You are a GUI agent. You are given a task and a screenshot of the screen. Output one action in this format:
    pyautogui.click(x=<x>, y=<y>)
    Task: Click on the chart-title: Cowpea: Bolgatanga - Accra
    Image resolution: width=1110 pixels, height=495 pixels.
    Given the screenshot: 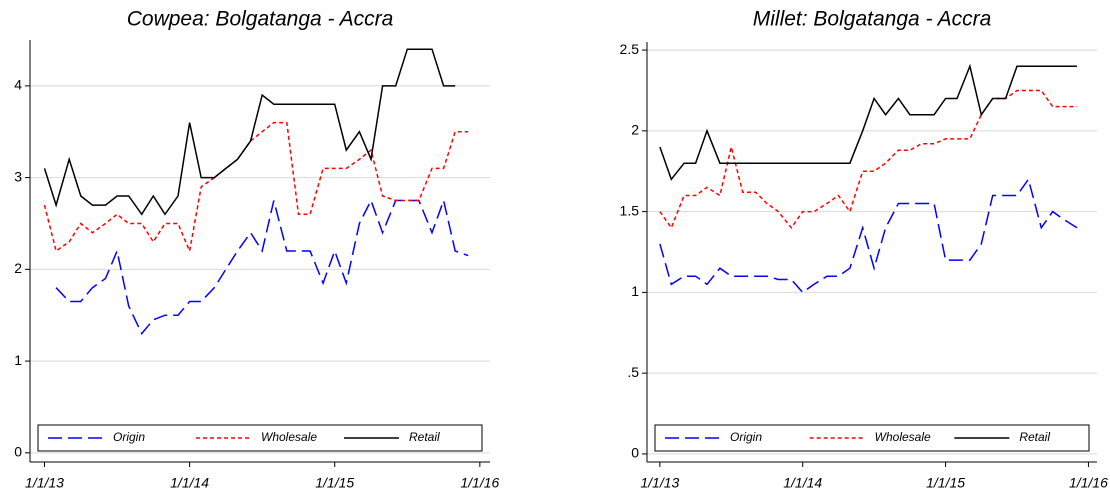 What is the action you would take?
    pyautogui.click(x=260, y=19)
    